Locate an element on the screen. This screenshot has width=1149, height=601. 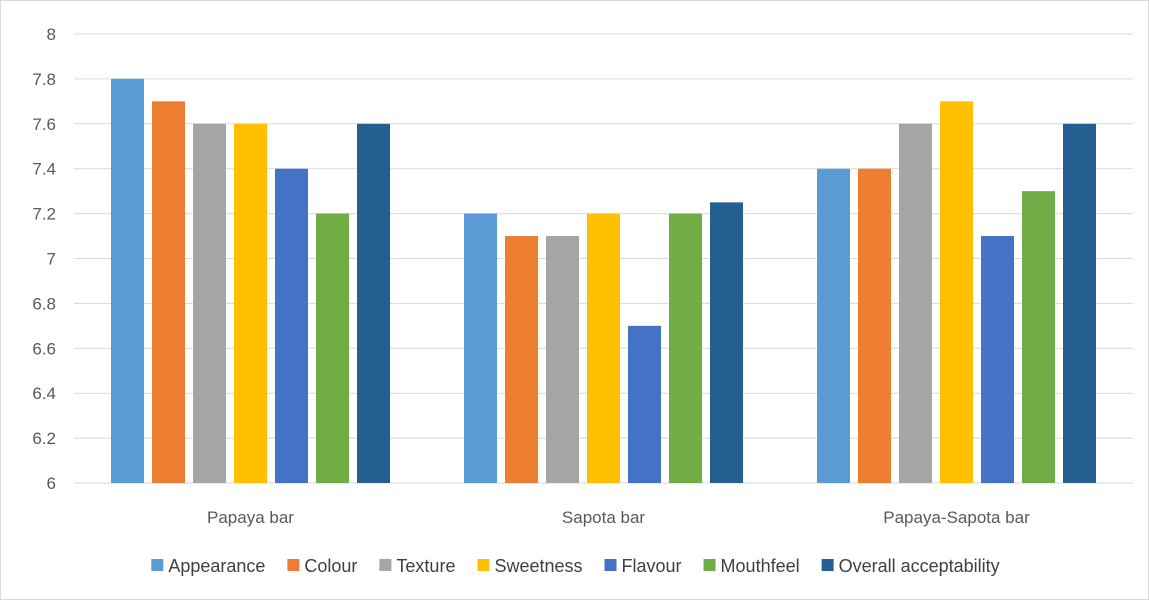
y-tick-label: 7.2 is located at coordinates (44, 214).